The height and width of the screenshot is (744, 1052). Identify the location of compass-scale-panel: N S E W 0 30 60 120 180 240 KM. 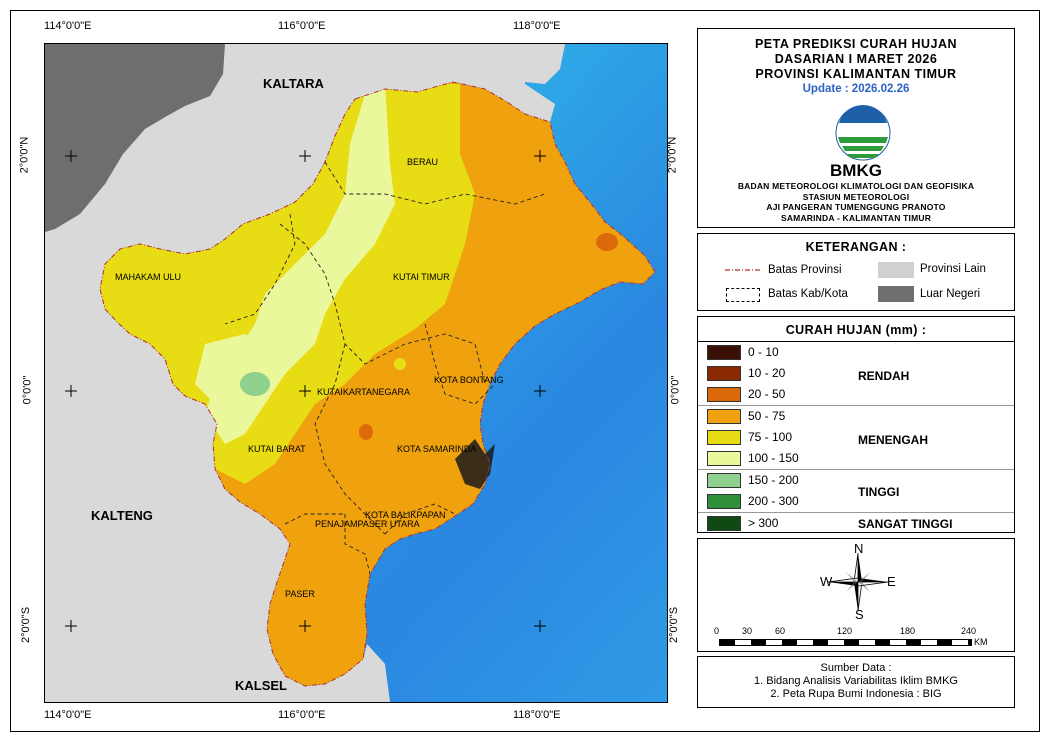
(856, 595).